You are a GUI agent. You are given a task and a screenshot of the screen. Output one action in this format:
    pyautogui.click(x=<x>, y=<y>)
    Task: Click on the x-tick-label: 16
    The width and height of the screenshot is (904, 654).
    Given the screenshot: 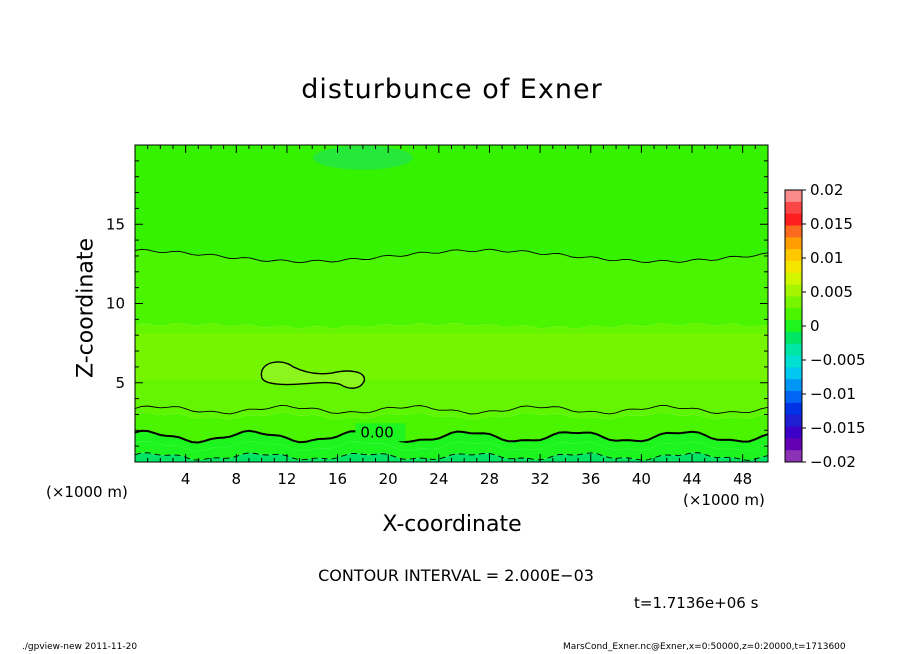 What is the action you would take?
    pyautogui.click(x=337, y=479)
    